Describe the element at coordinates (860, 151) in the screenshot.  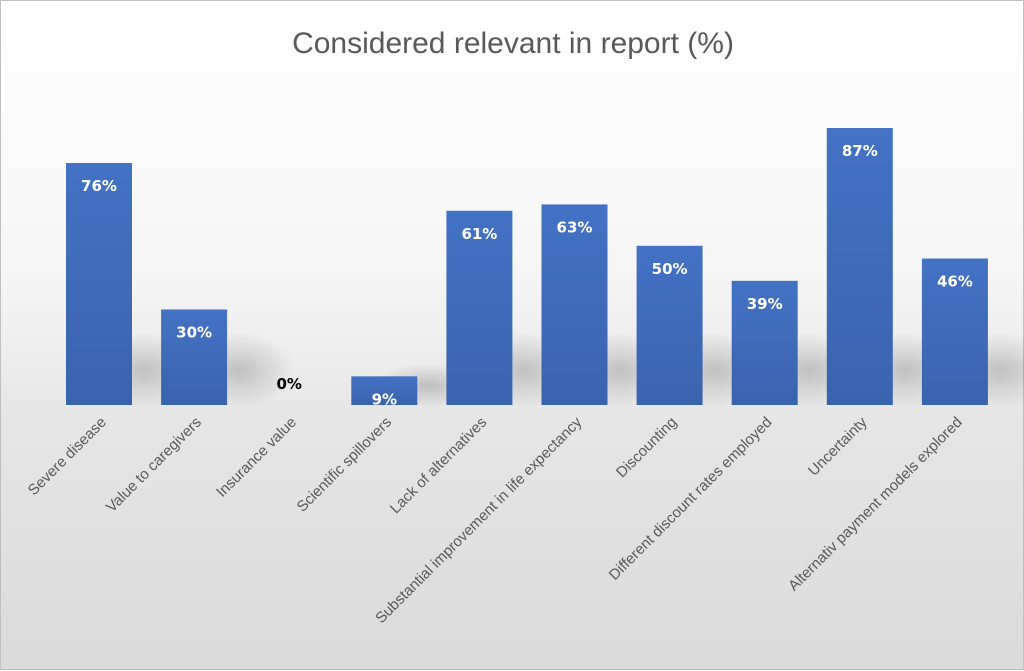
I see `data-label: 87%` at that location.